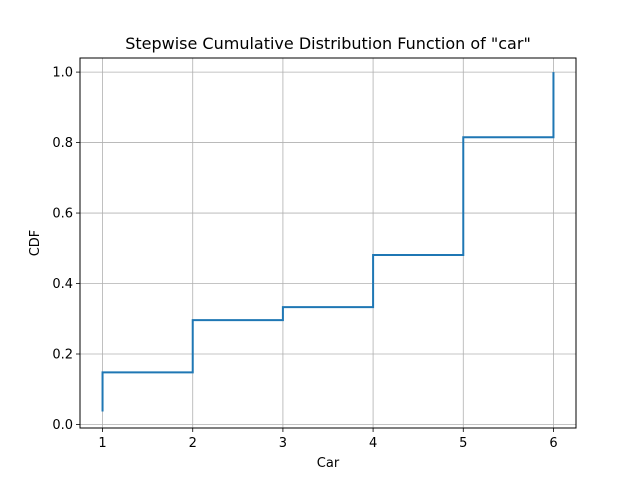 This screenshot has height=480, width=640. Describe the element at coordinates (62, 73) in the screenshot. I see `y-tick-label: 1.0` at that location.